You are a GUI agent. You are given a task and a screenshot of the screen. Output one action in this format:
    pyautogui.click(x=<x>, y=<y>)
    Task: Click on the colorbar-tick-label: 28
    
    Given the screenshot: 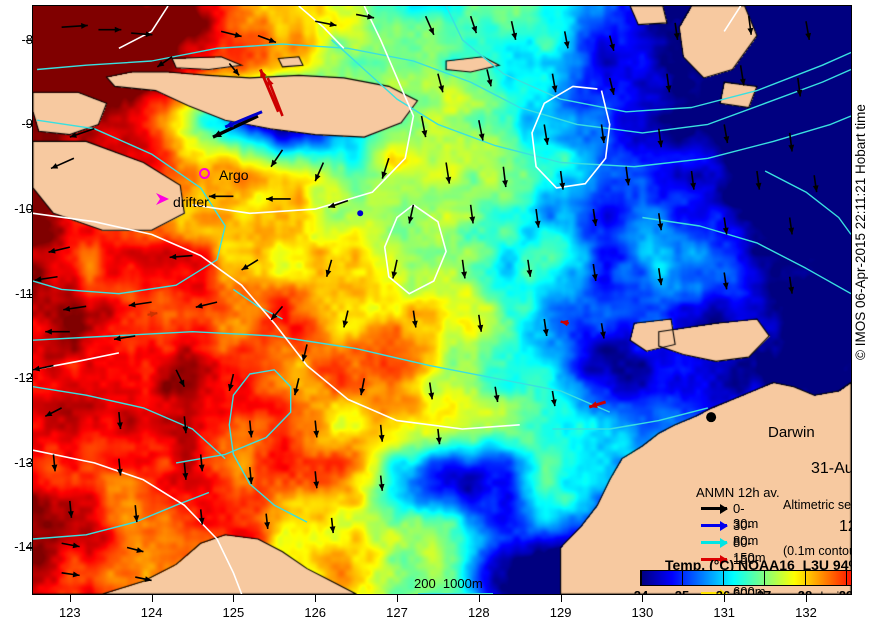 What is the action you would take?
    pyautogui.click(x=805, y=591)
    